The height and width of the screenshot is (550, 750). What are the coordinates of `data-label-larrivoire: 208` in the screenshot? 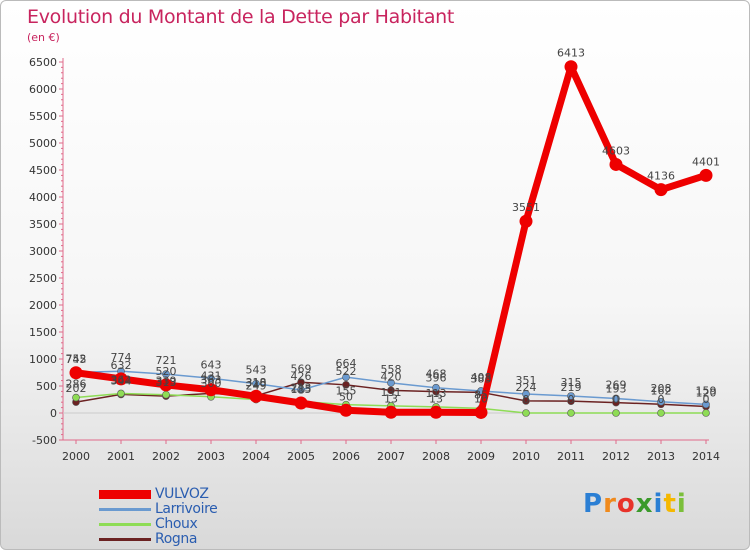 It's located at (661, 388).